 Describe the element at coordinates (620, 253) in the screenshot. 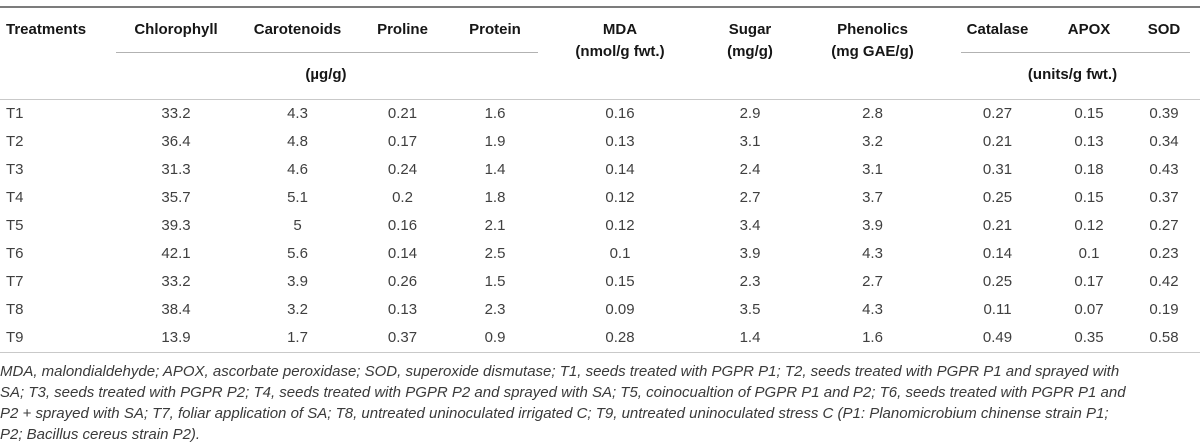

I see `value-cell: 0.1` at that location.